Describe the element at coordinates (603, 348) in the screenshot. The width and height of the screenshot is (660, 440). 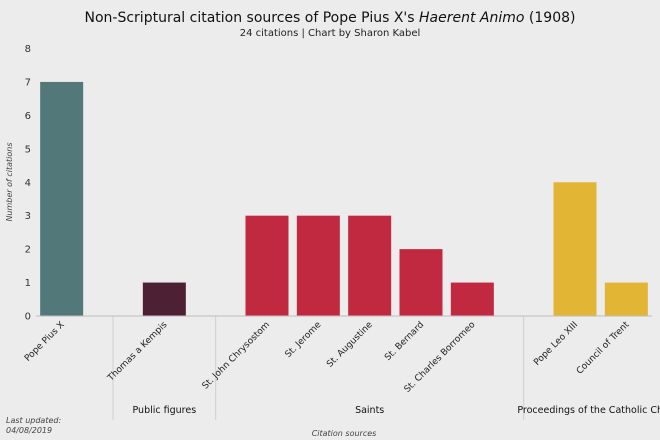
I see `category-label: Council of Trent` at that location.